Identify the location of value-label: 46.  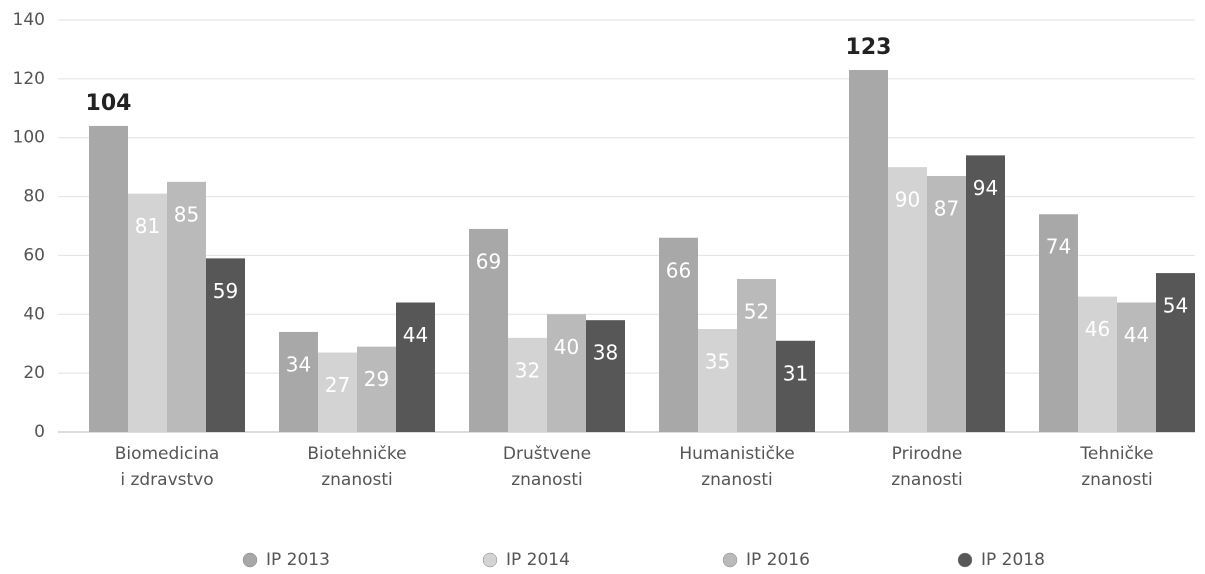
(1097, 329).